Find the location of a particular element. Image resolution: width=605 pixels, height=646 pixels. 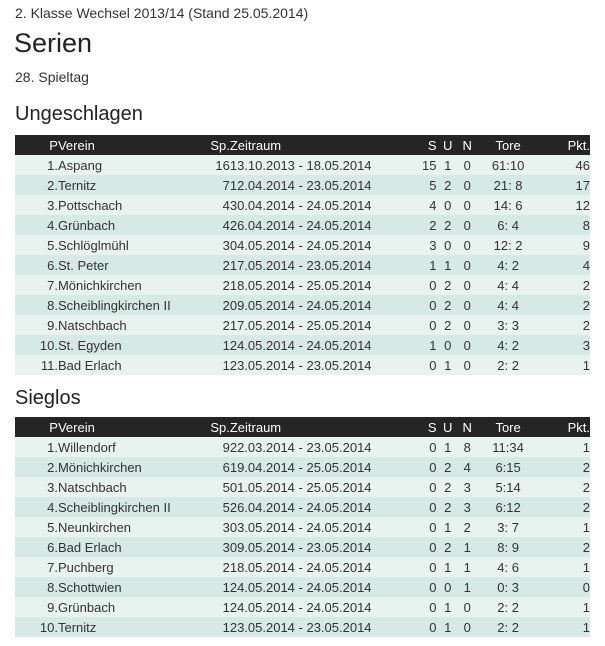

cell-goals: 3 is located at coordinates (508, 325).